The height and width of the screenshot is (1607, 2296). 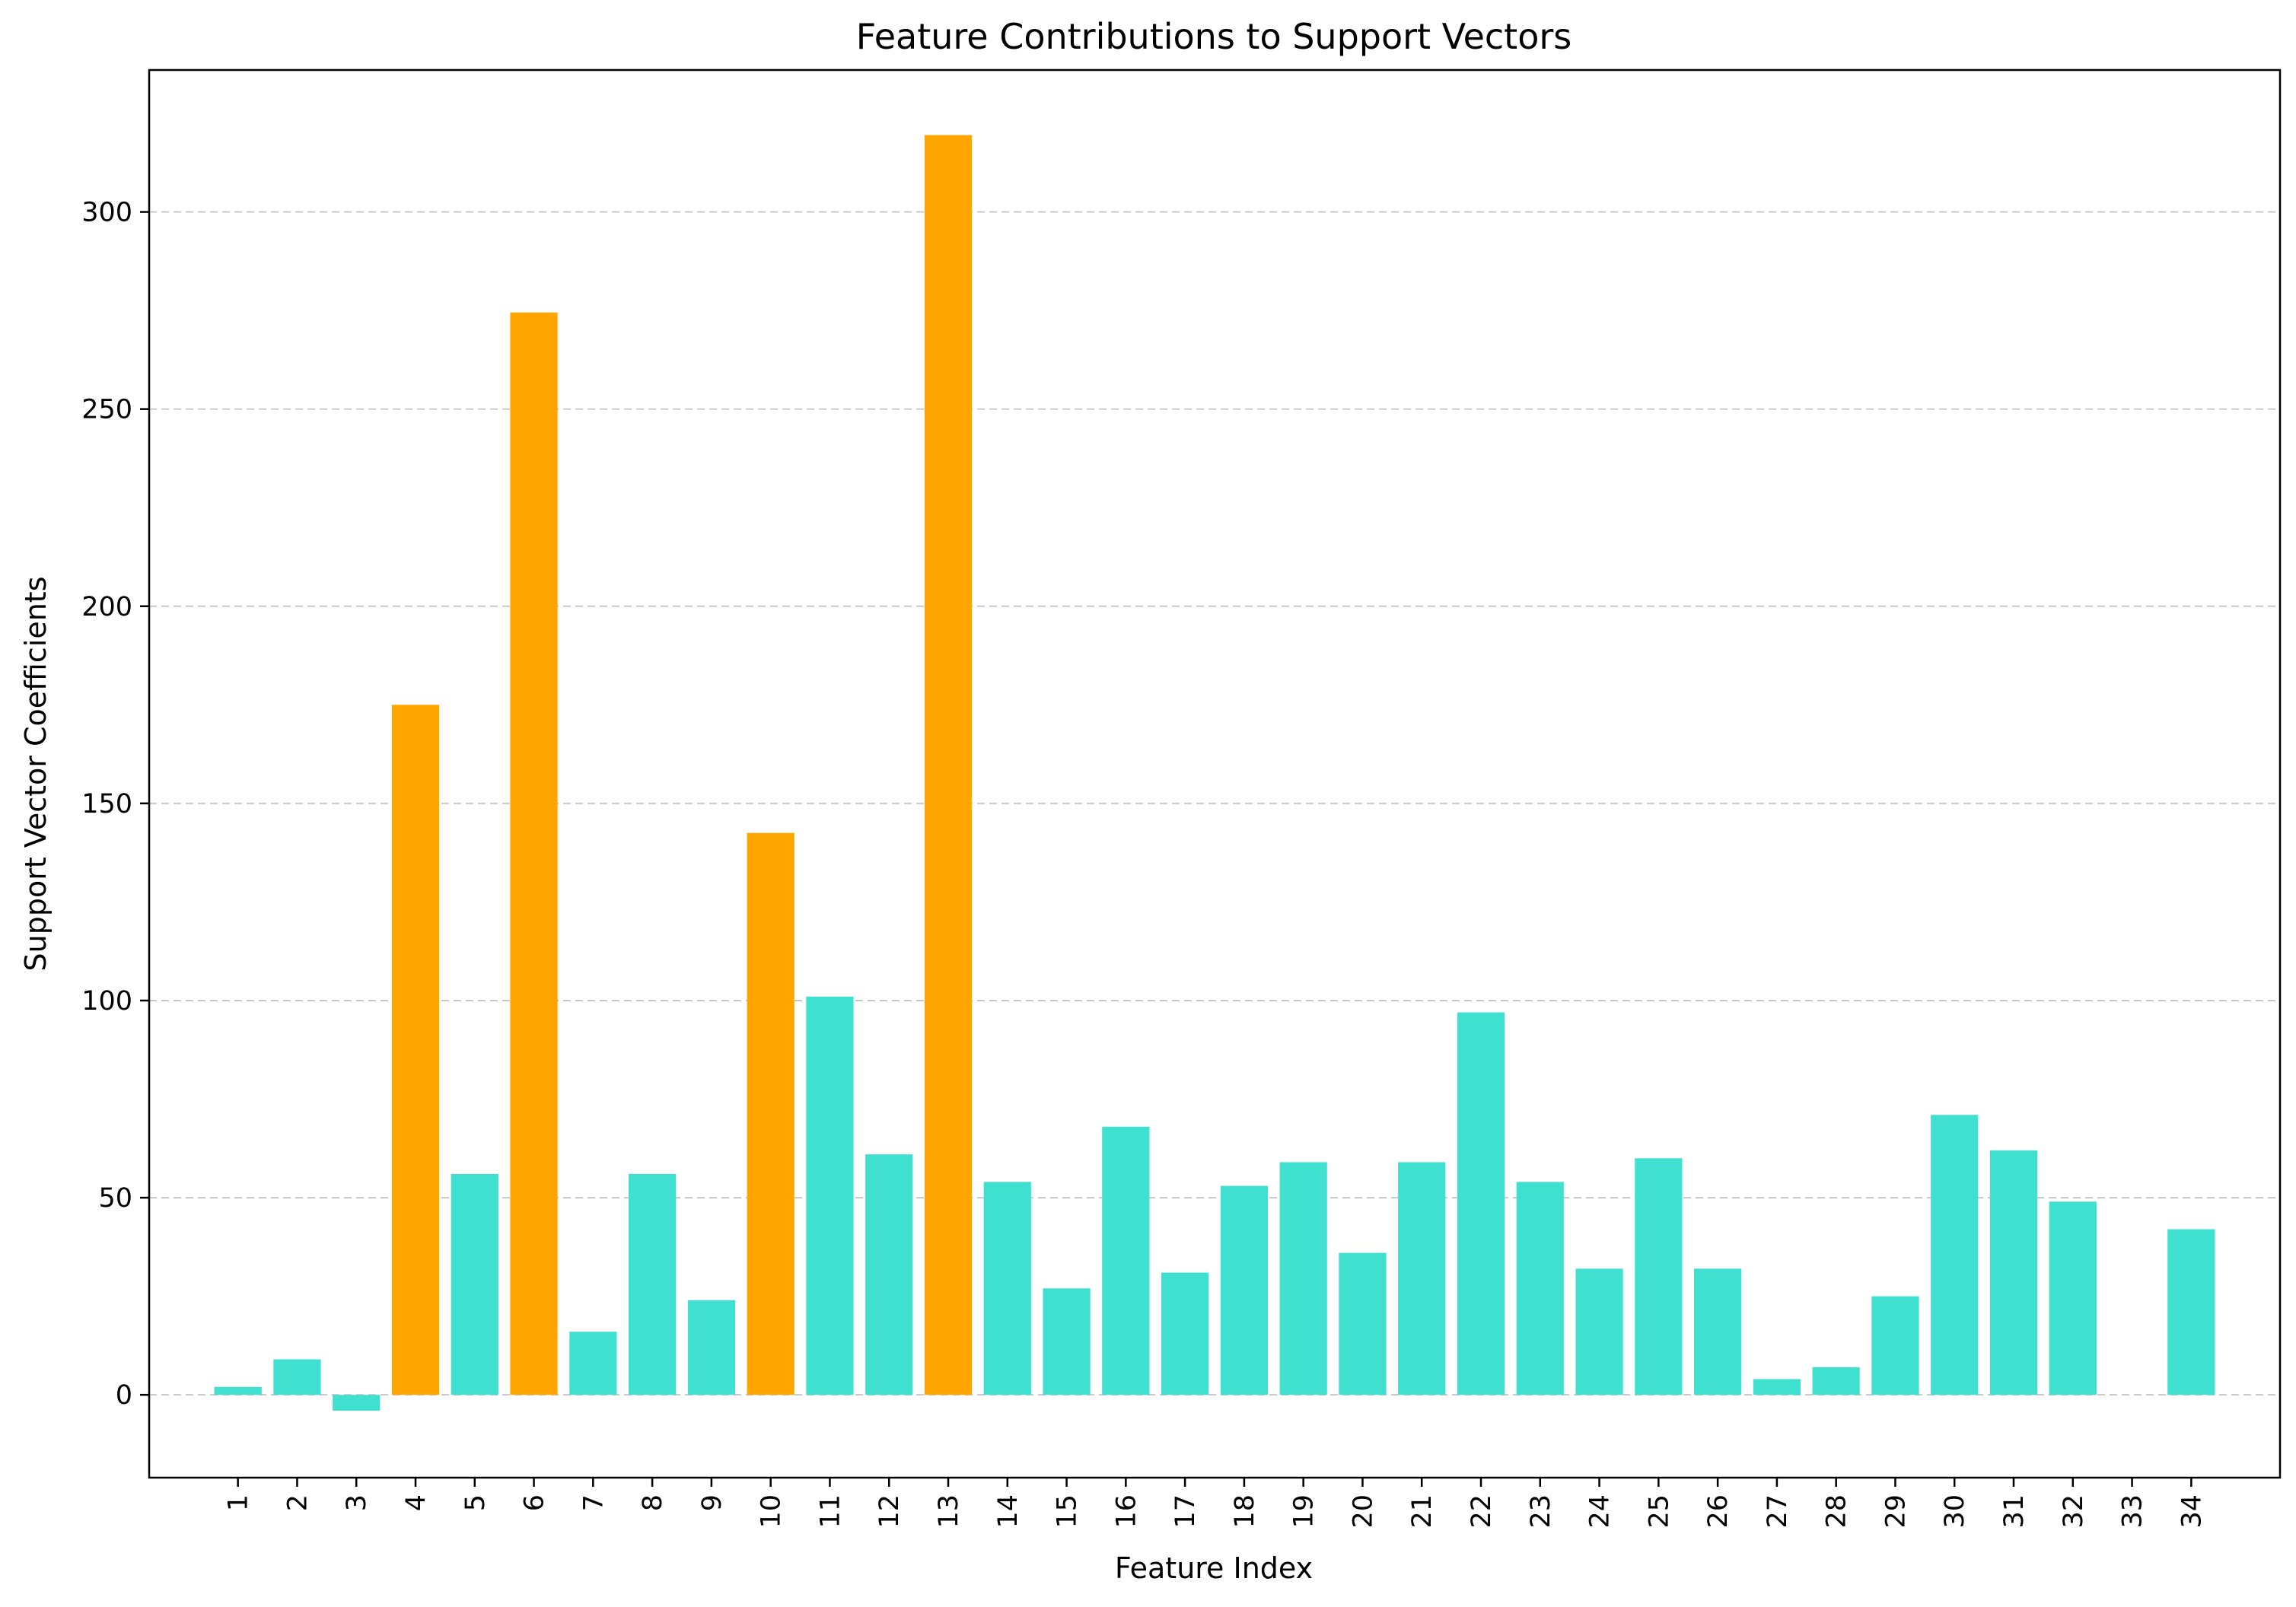 What do you see at coordinates (889, 1511) in the screenshot?
I see `x-tick-label: 12` at bounding box center [889, 1511].